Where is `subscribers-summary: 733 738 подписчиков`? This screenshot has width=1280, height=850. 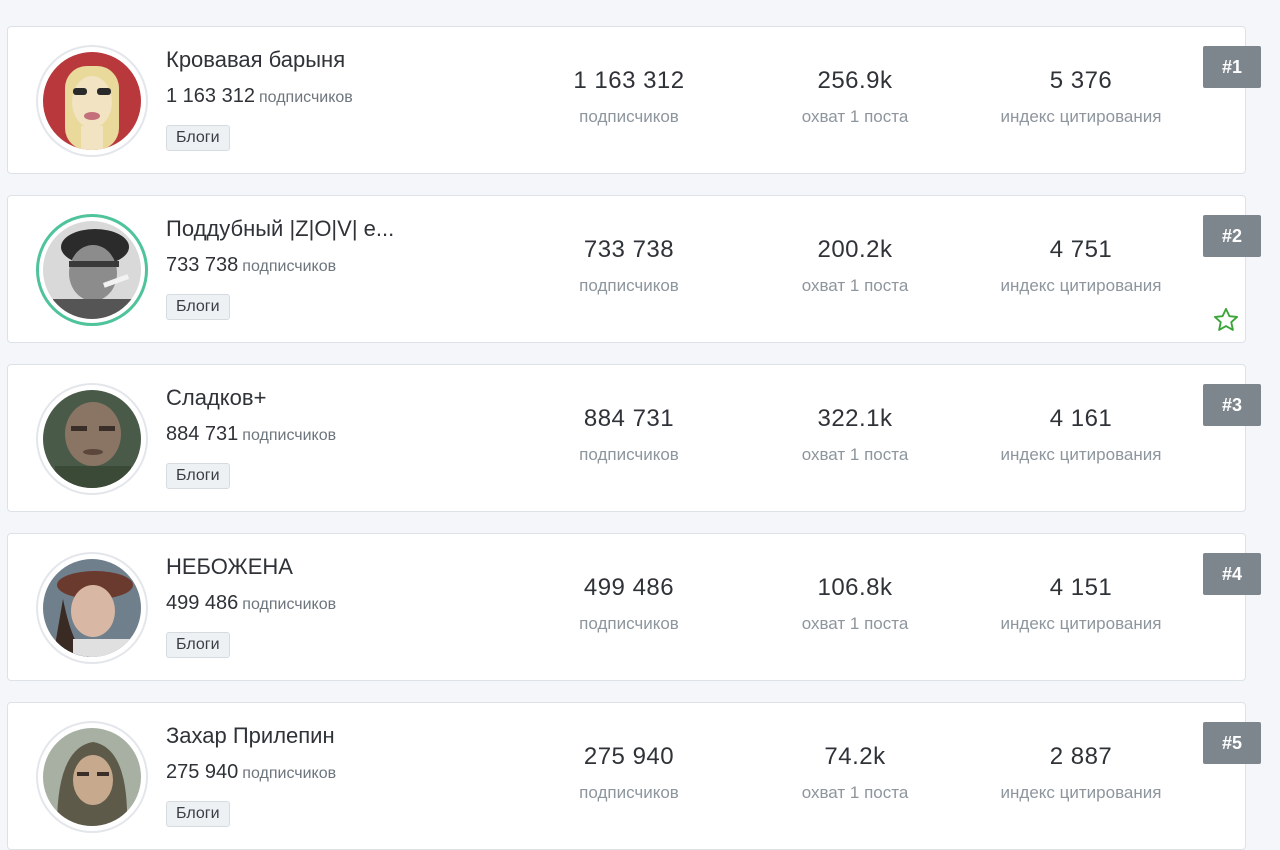 subscribers-summary: 733 738 подписчиков is located at coordinates (251, 265).